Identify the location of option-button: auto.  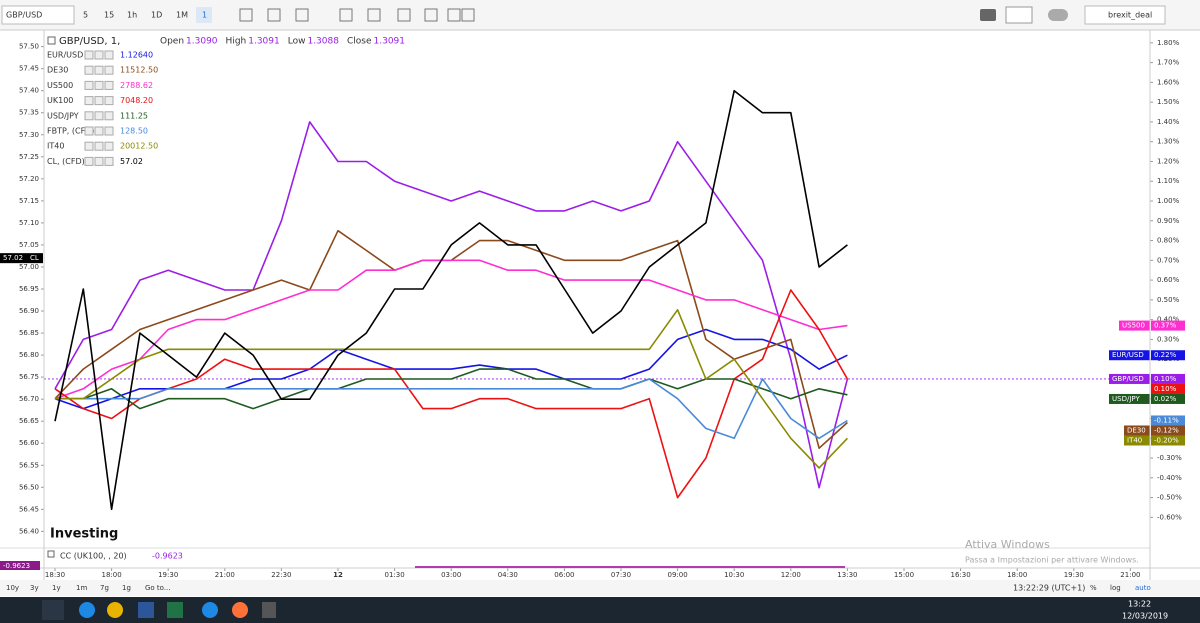
(1143, 588).